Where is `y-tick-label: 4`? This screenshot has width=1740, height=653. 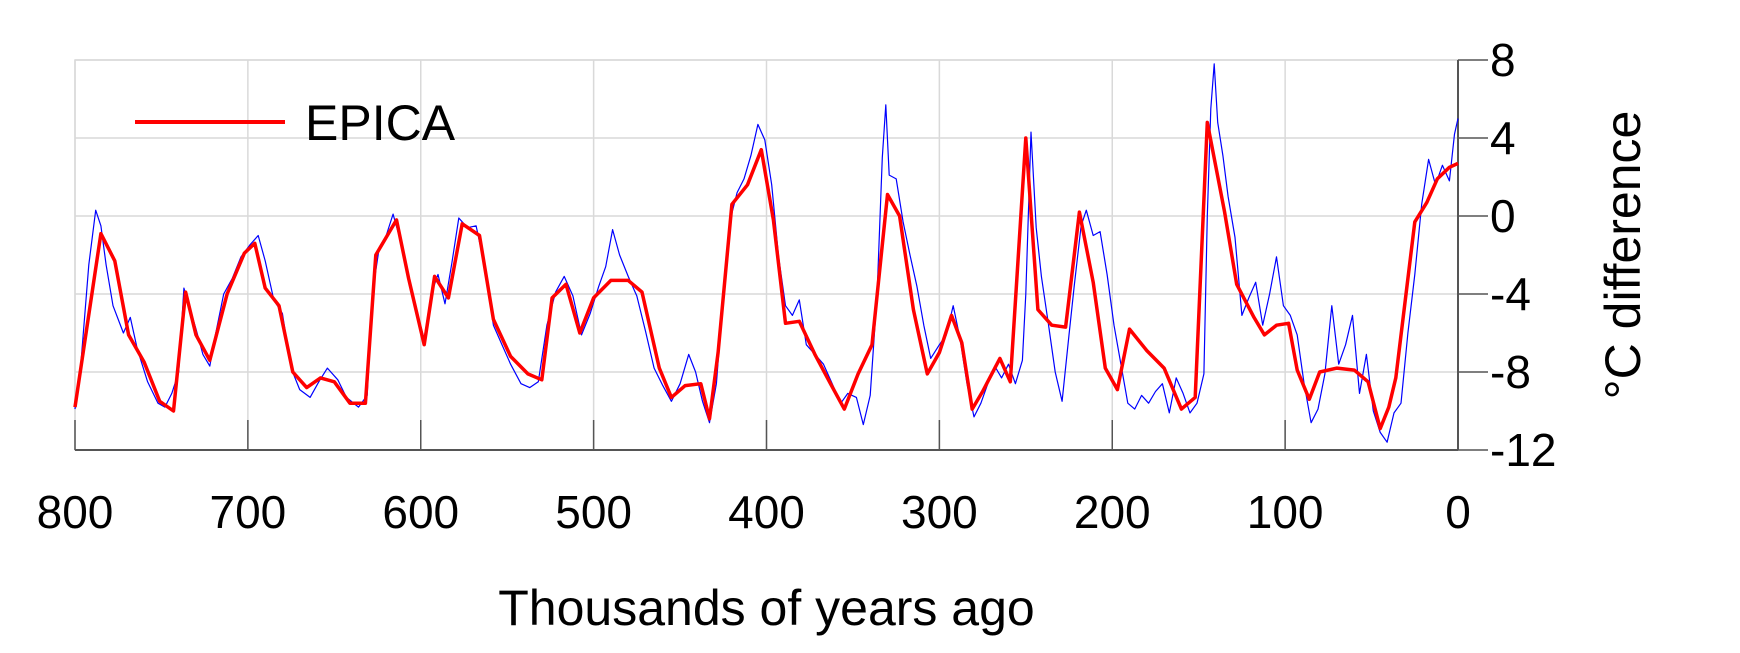
y-tick-label: 4 is located at coordinates (1503, 138).